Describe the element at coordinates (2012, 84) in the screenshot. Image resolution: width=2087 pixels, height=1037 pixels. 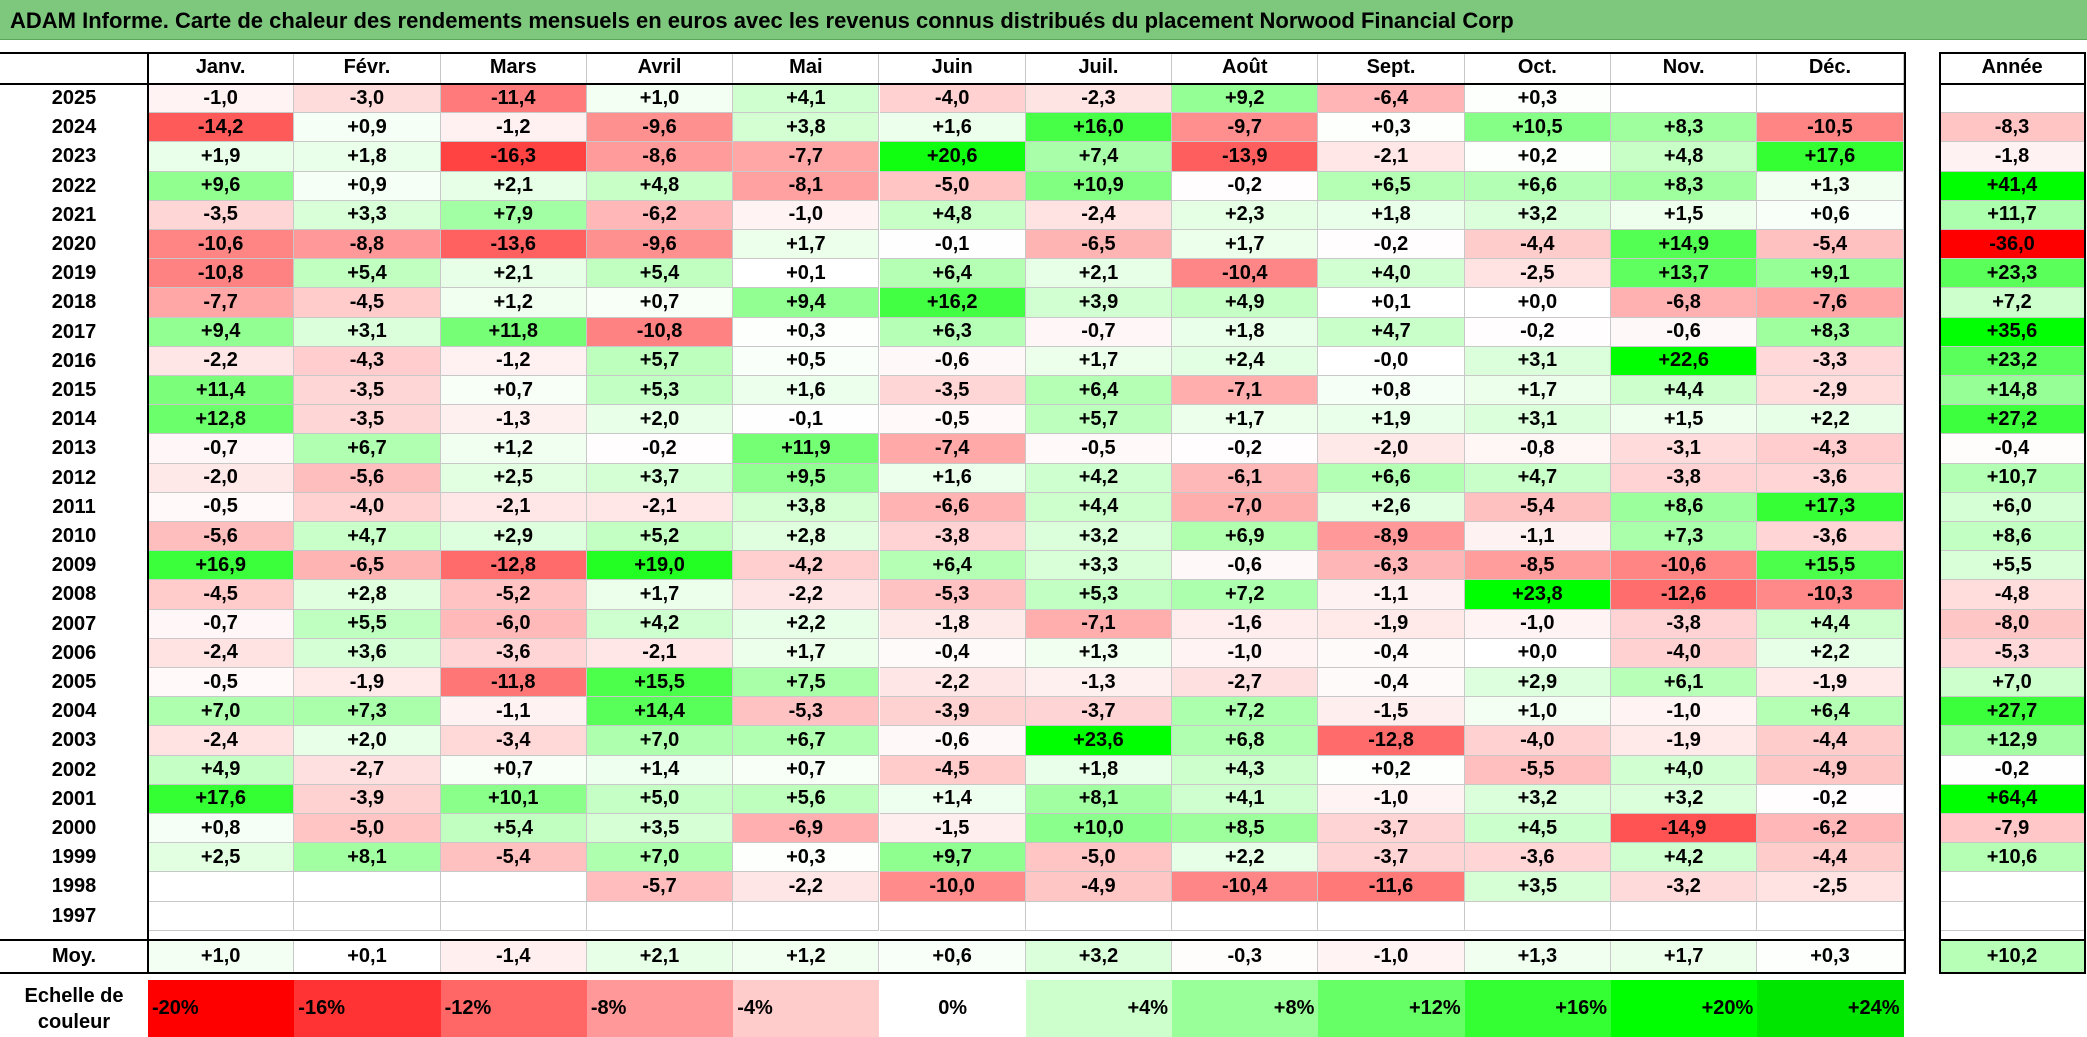
I see `header-rule` at that location.